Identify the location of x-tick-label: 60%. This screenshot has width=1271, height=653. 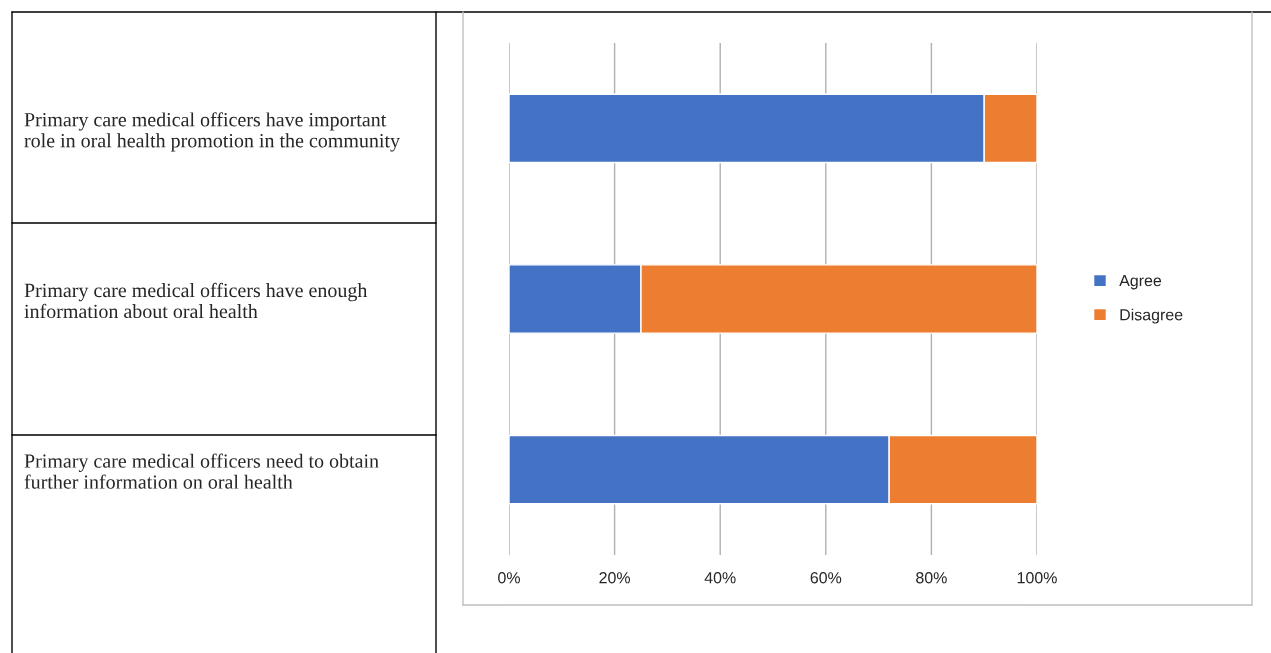
(826, 578).